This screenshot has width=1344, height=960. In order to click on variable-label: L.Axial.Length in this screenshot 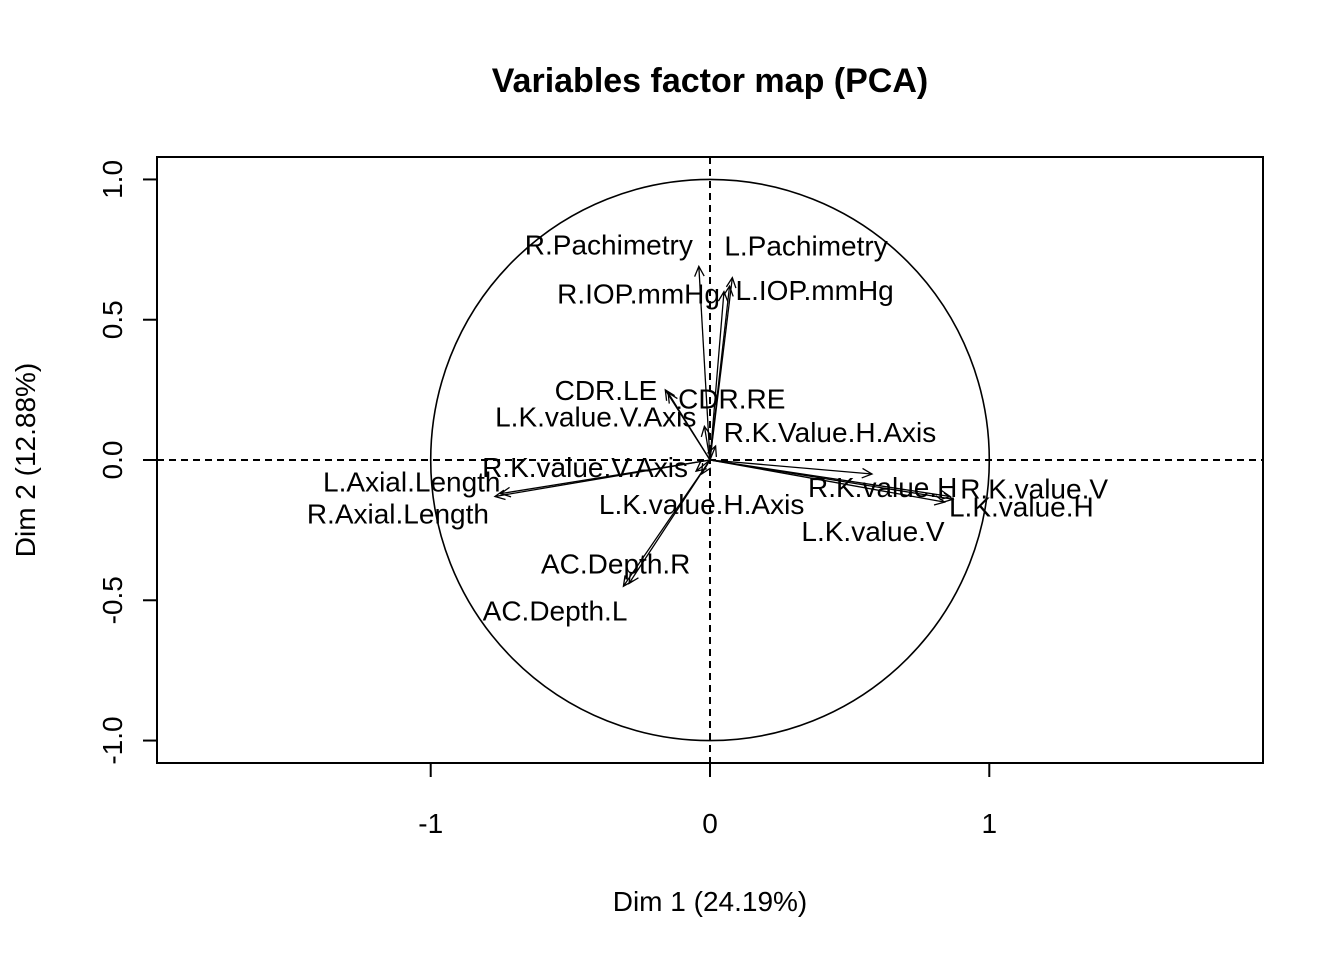, I will do `click(411, 482)`.